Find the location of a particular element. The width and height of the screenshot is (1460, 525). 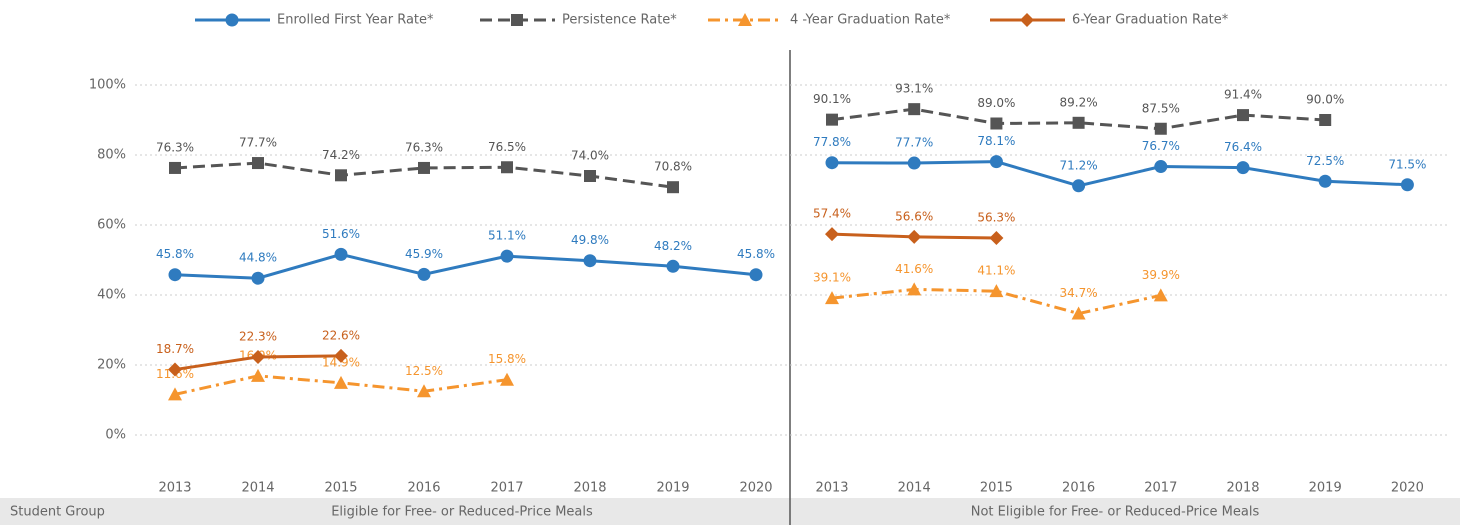

x-tick-label: 2019 is located at coordinates (1325, 488).